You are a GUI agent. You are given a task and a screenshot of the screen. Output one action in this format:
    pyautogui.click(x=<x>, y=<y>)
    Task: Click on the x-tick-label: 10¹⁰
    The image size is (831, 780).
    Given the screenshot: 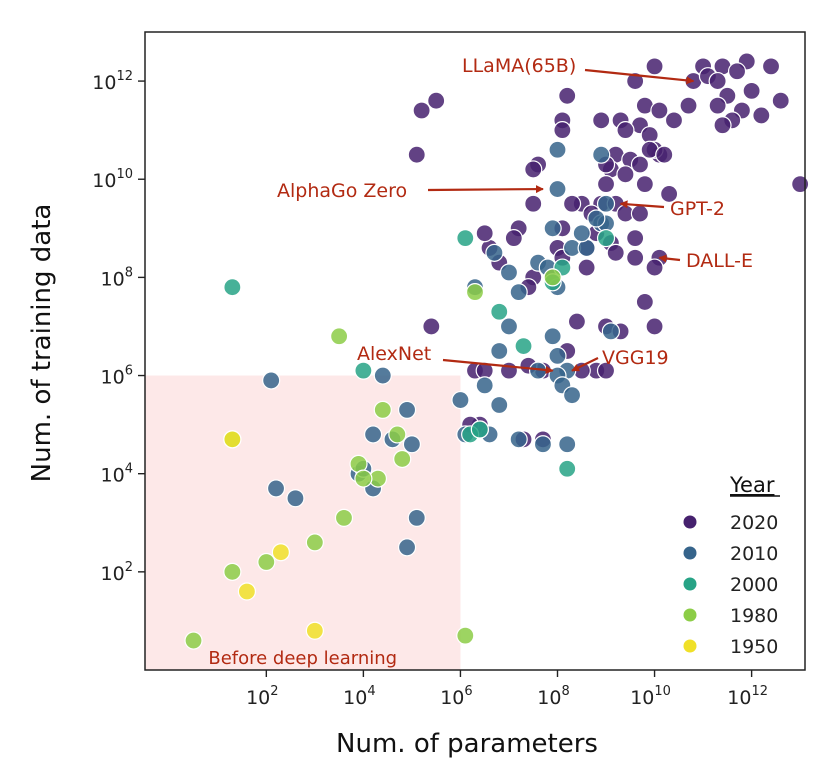 What is the action you would take?
    pyautogui.click(x=650, y=696)
    